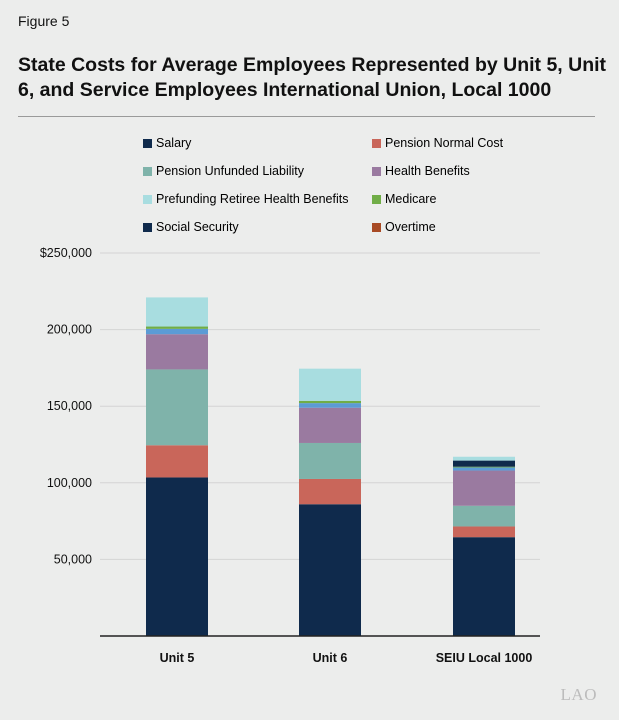 Image resolution: width=619 pixels, height=720 pixels. Describe the element at coordinates (69, 406) in the screenshot. I see `y-tick-label: 150,000` at that location.